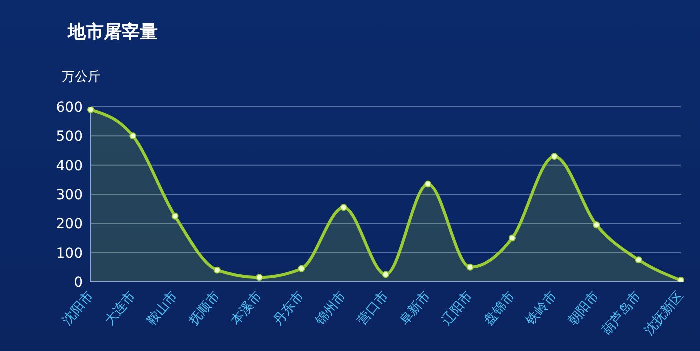 The image size is (700, 351). What do you see at coordinates (163, 309) in the screenshot?
I see `x-tick-label: 鞍山市` at bounding box center [163, 309].